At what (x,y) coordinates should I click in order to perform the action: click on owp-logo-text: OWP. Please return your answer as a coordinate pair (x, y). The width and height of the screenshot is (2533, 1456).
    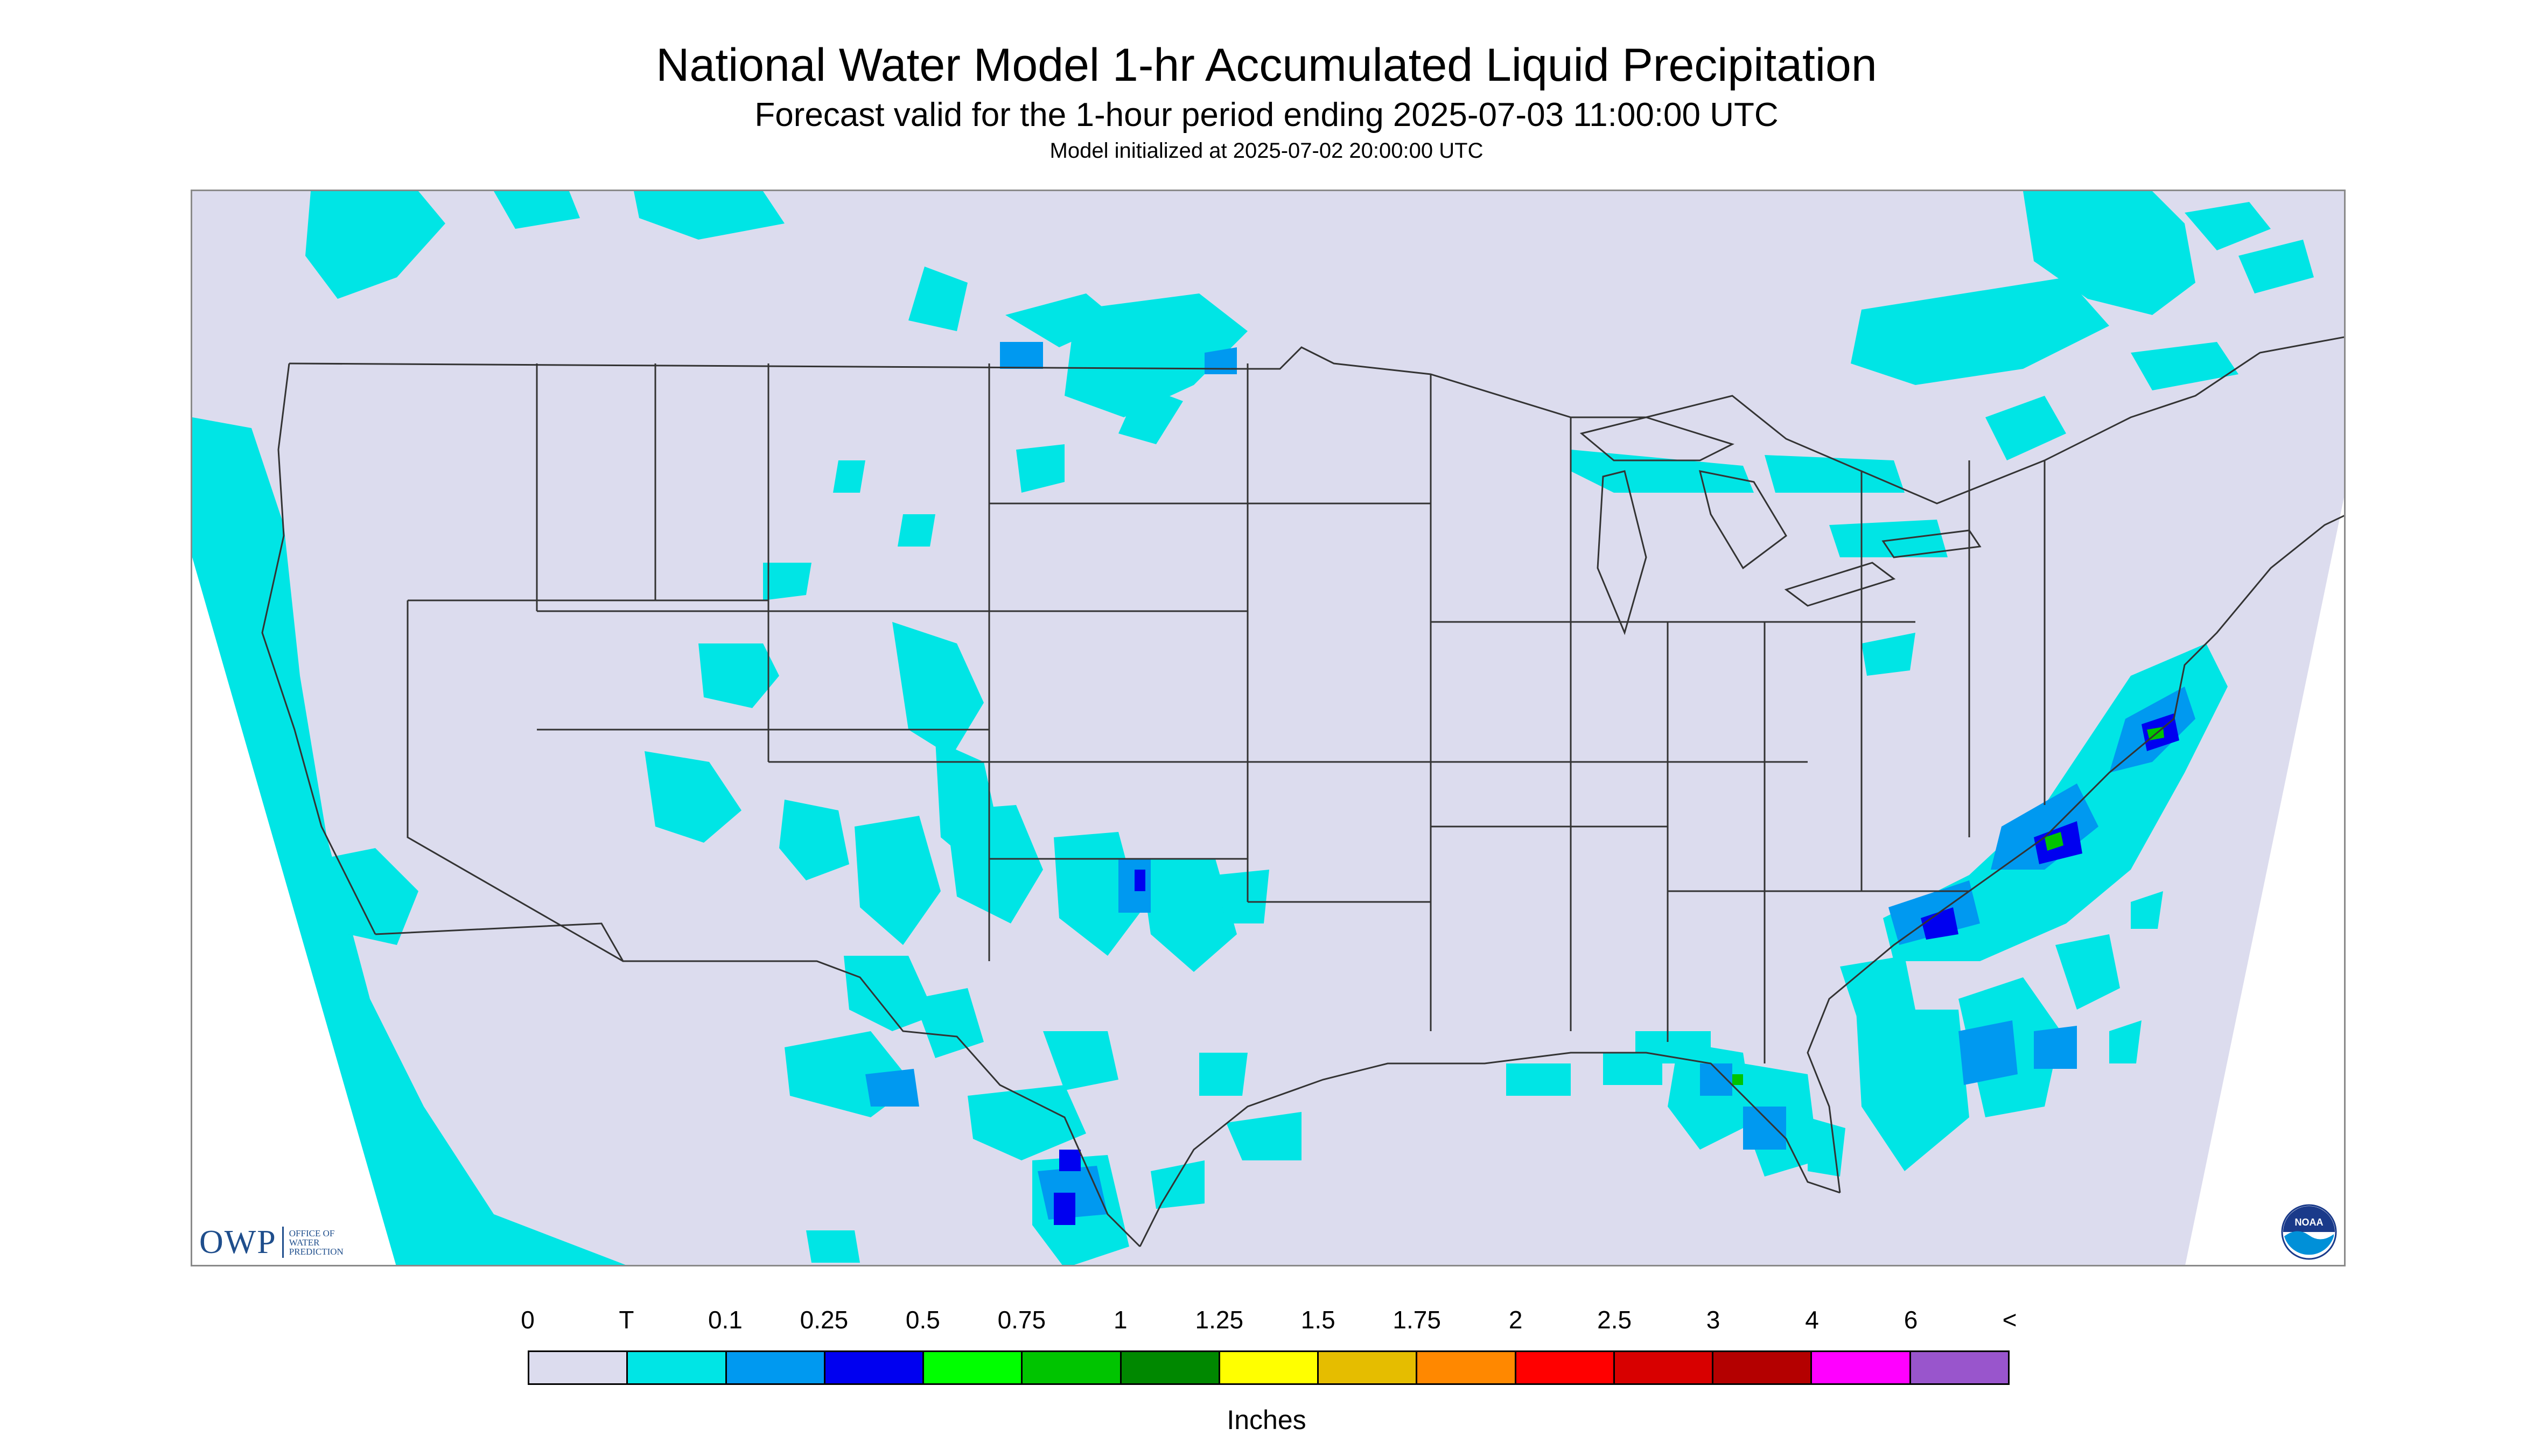
    Looking at the image, I should click on (238, 1242).